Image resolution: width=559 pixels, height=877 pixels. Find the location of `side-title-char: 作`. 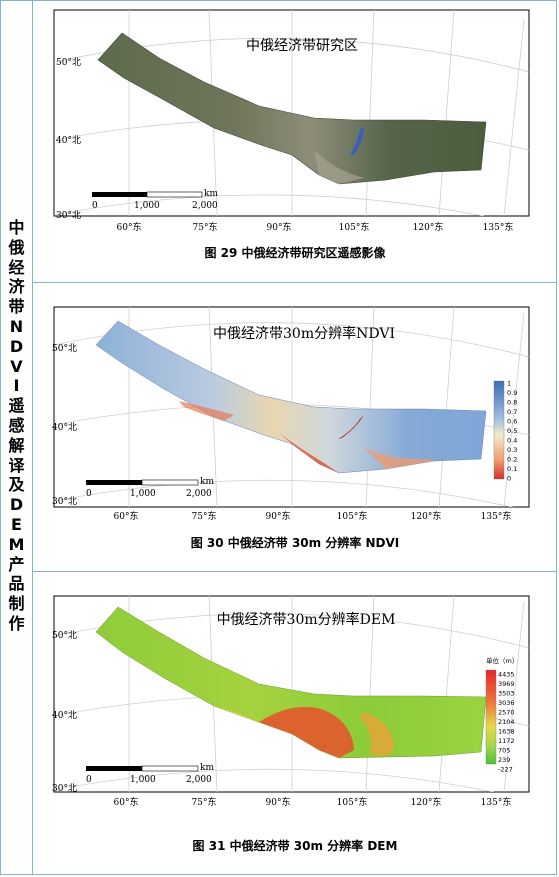

side-title-char: 作 is located at coordinates (16, 623).